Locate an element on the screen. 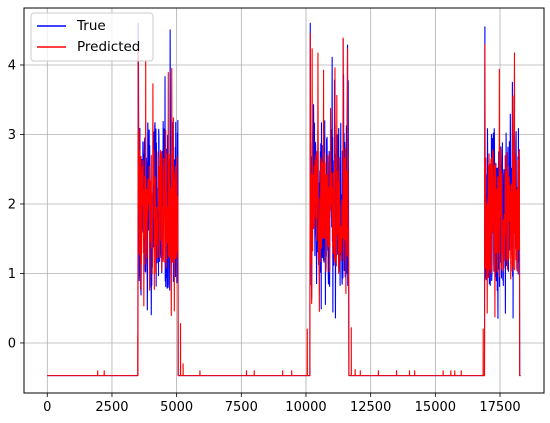  x-tick-label: 7500 is located at coordinates (241, 407).